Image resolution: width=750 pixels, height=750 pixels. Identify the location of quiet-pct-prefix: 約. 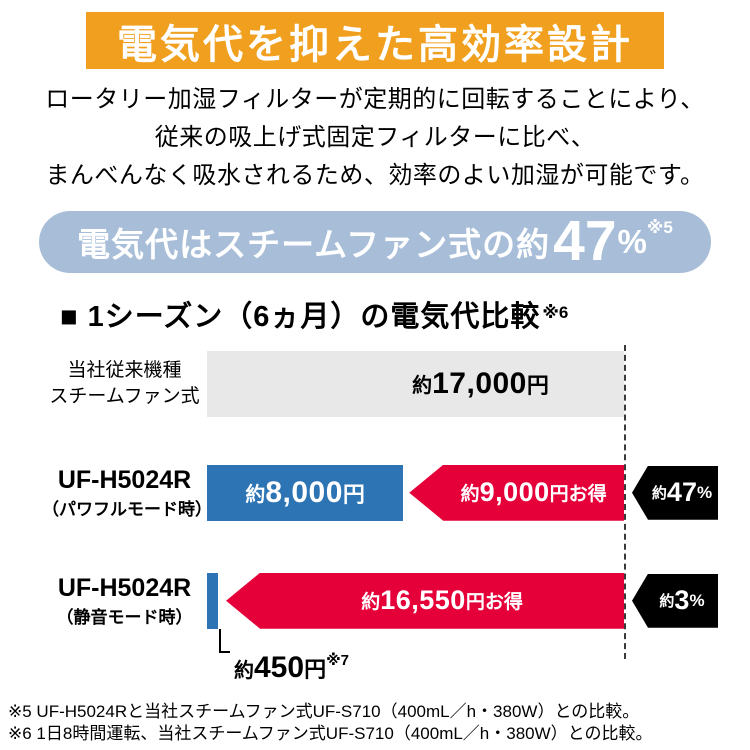
(667, 602).